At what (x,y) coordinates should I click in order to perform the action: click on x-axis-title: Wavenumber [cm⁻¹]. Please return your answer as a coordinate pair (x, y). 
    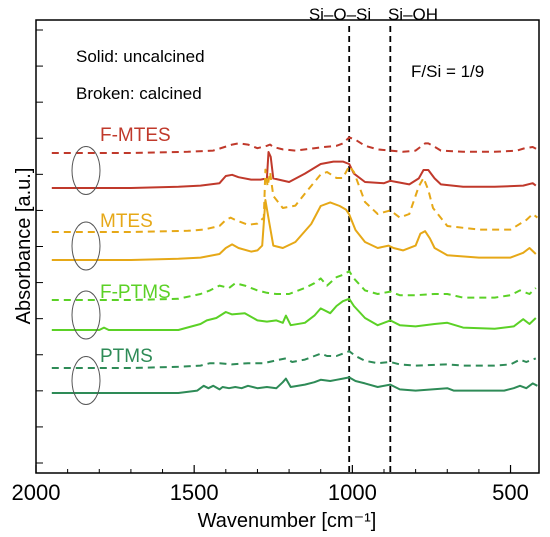
    Looking at the image, I should click on (287, 521).